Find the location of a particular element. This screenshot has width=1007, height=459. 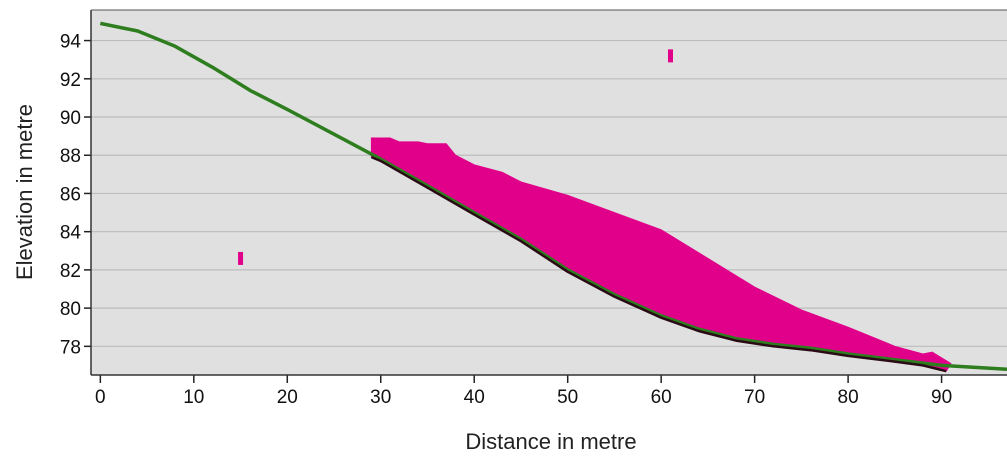

x-tick-label: 10 is located at coordinates (193, 397).